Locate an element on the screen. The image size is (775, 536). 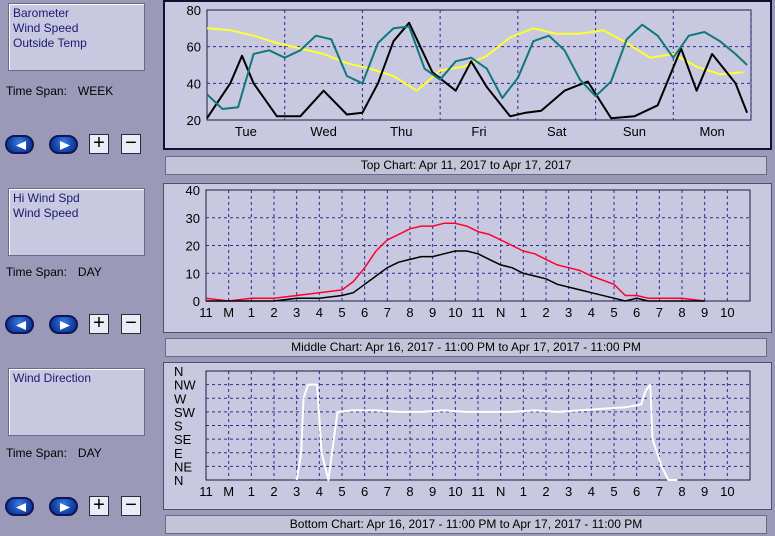
y-tick-label: SE is located at coordinates (183, 439).